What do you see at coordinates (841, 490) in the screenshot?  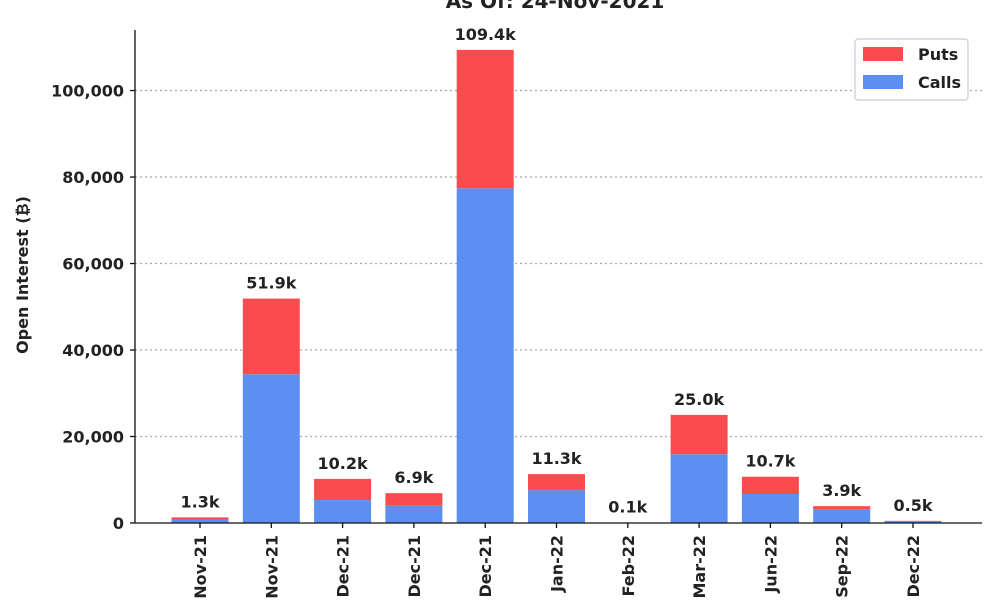 I see `bar-total-label: 3.9k` at bounding box center [841, 490].